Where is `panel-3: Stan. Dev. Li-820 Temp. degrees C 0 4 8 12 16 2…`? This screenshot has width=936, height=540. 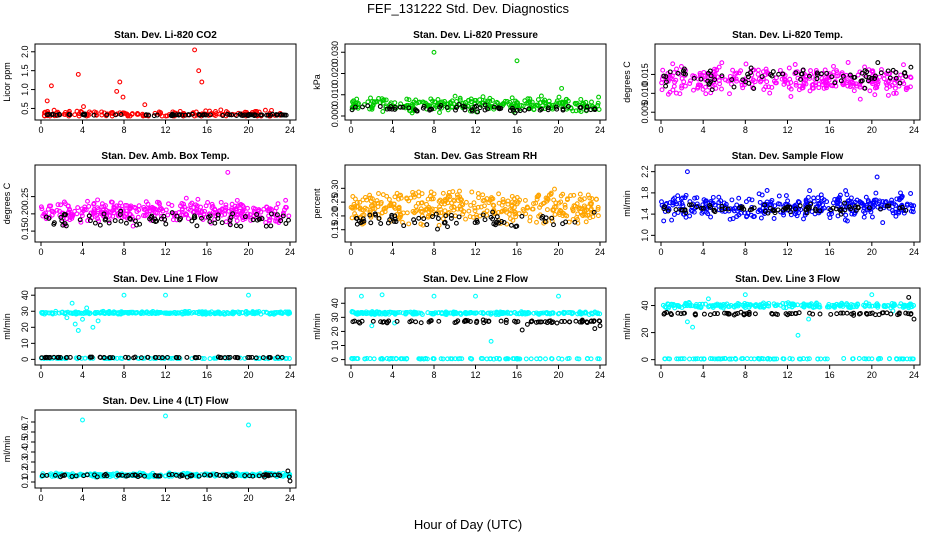 panel-3: Stan. Dev. Li-820 Temp. degrees C 0 4 8 12 16 2… is located at coordinates (771, 82).